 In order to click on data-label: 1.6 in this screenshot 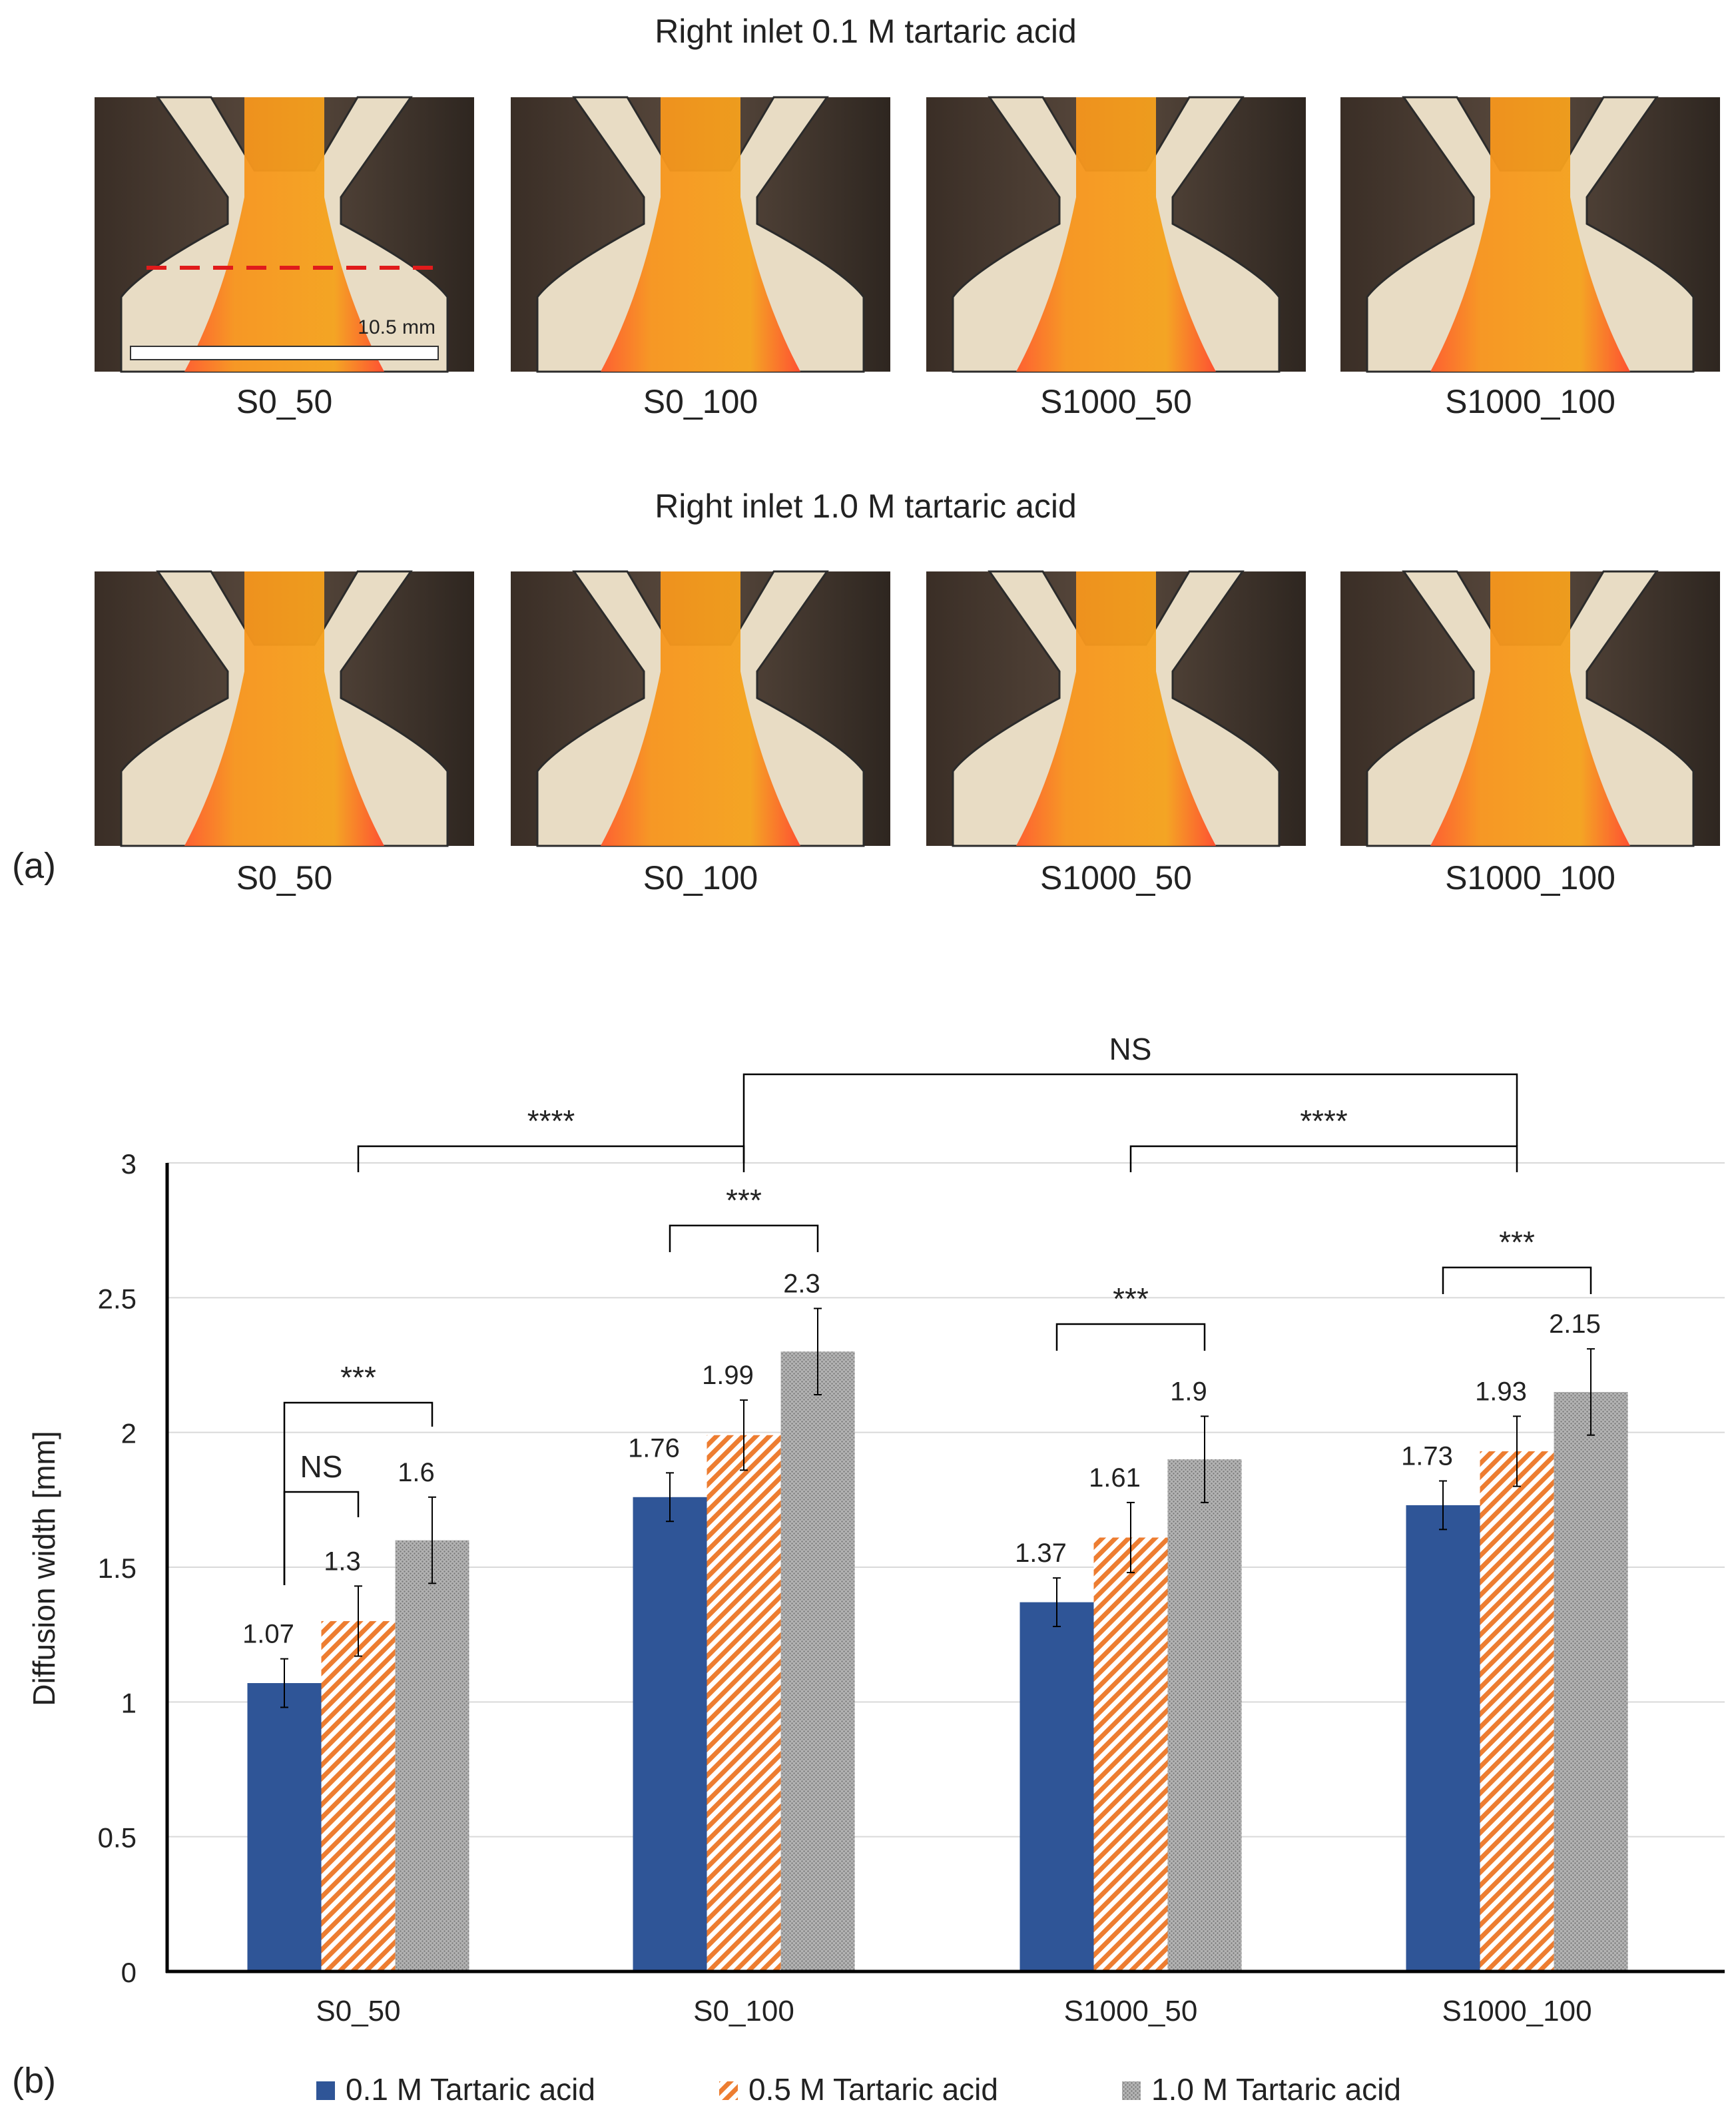, I will do `click(416, 1472)`.